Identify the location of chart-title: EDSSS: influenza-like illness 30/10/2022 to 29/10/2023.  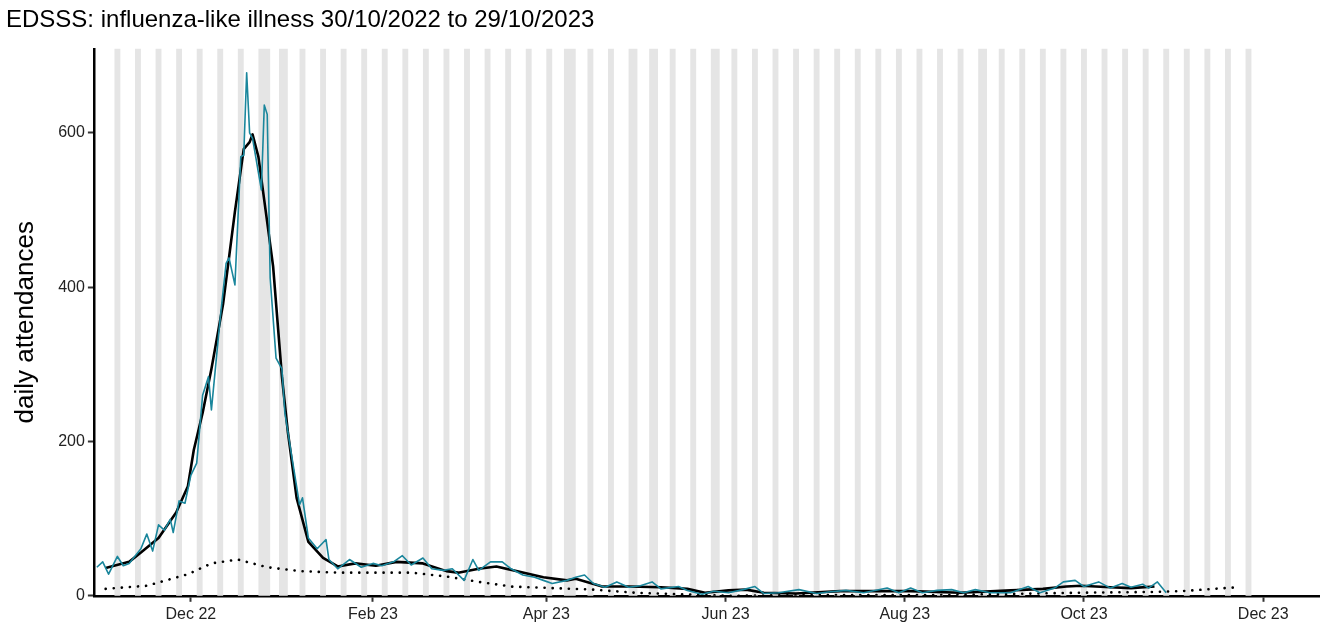
(300, 19).